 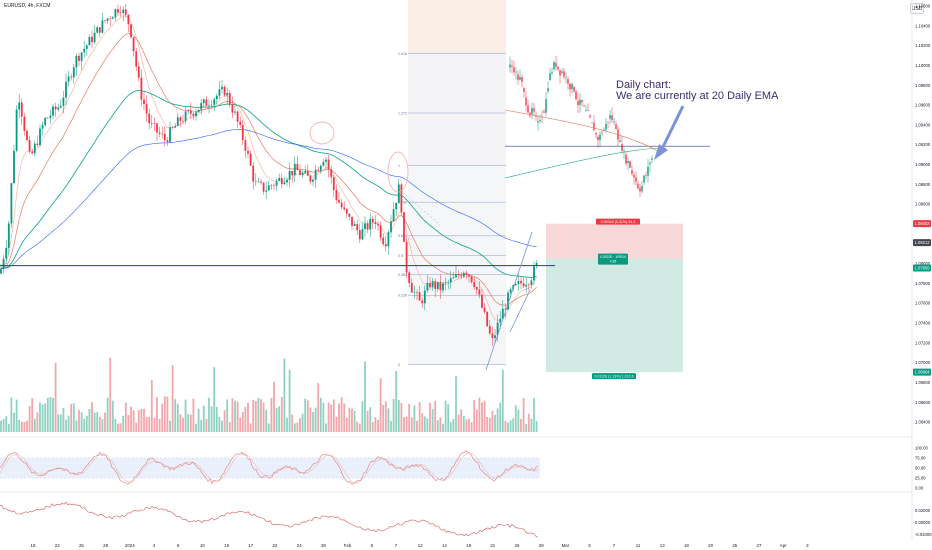 I want to click on time-tick-label: 29, so click(x=323, y=545).